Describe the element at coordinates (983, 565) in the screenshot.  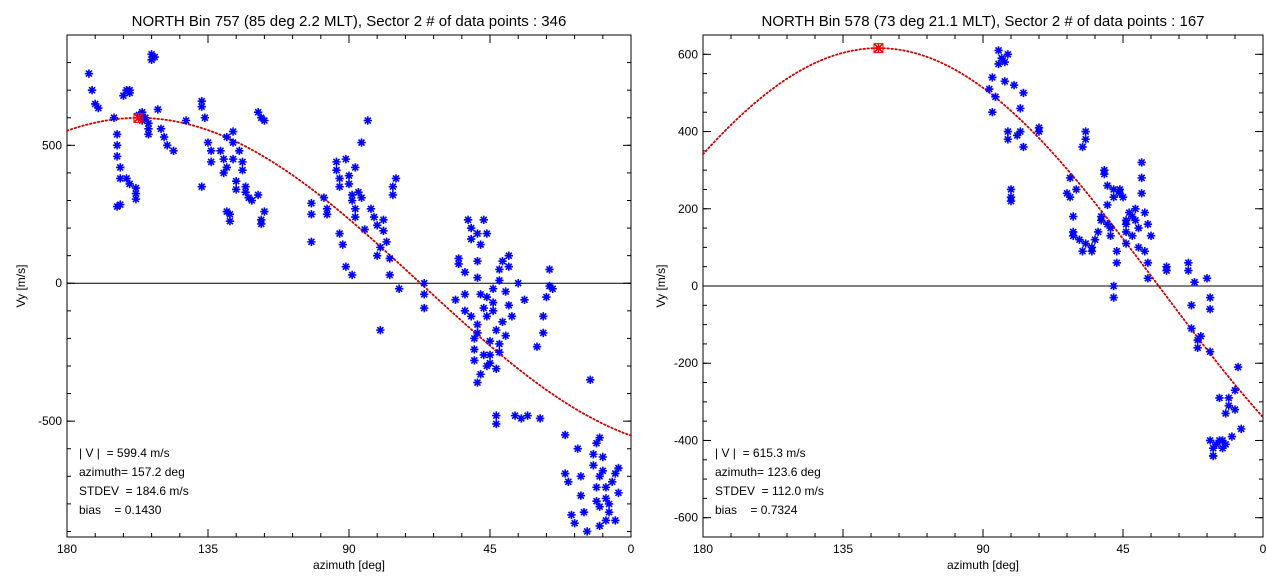
I see `x-axis-label: azimuth [deg]` at that location.